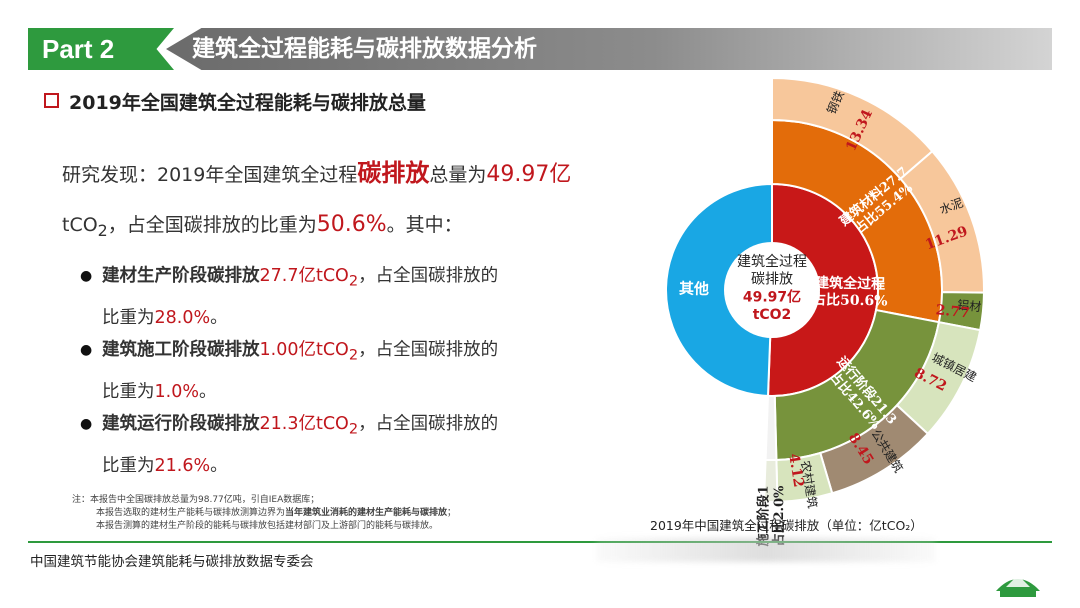  I want to click on bullet-prefix: 建筑运行阶段碳排放, so click(181, 424).